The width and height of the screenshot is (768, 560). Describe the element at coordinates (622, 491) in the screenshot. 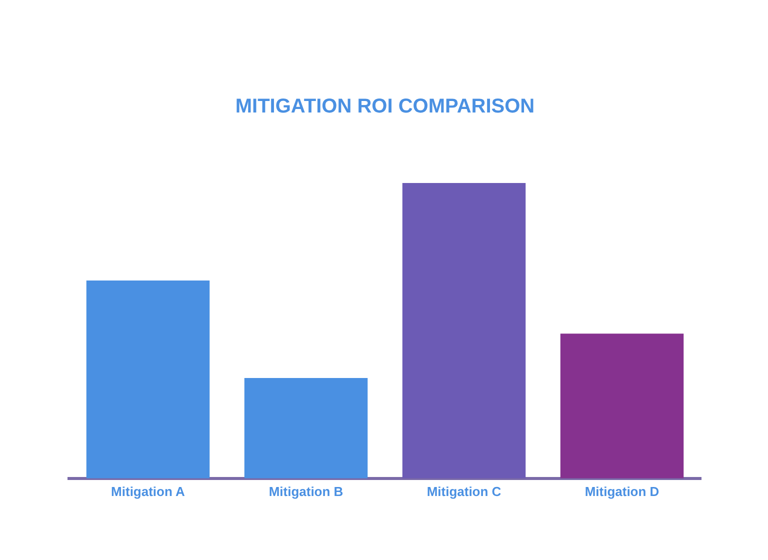

I see `x-tick-label: Mitigation D` at that location.